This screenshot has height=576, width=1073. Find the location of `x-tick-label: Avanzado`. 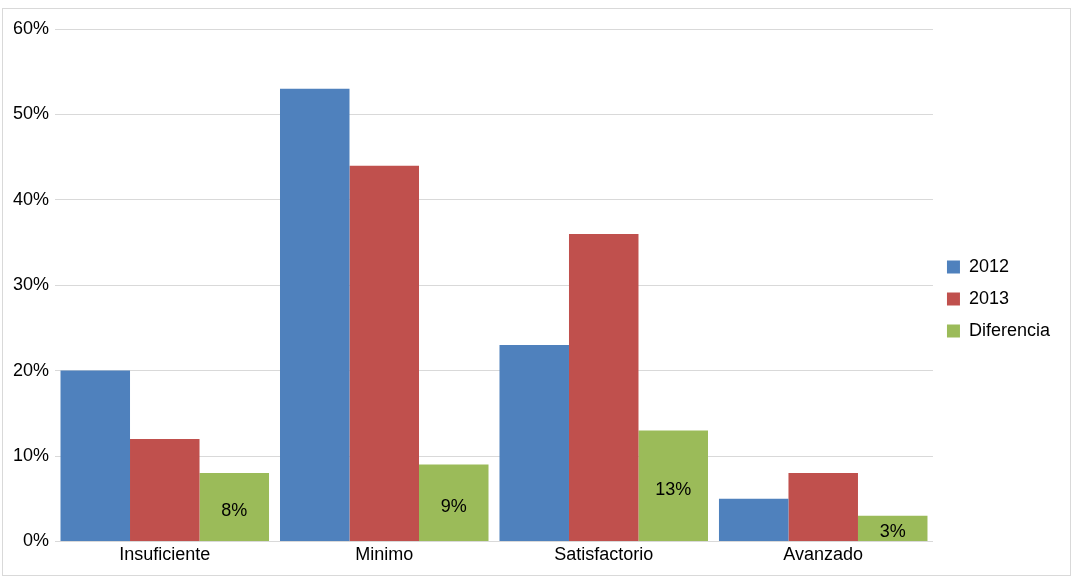

x-tick-label: Avanzado is located at coordinates (823, 554).